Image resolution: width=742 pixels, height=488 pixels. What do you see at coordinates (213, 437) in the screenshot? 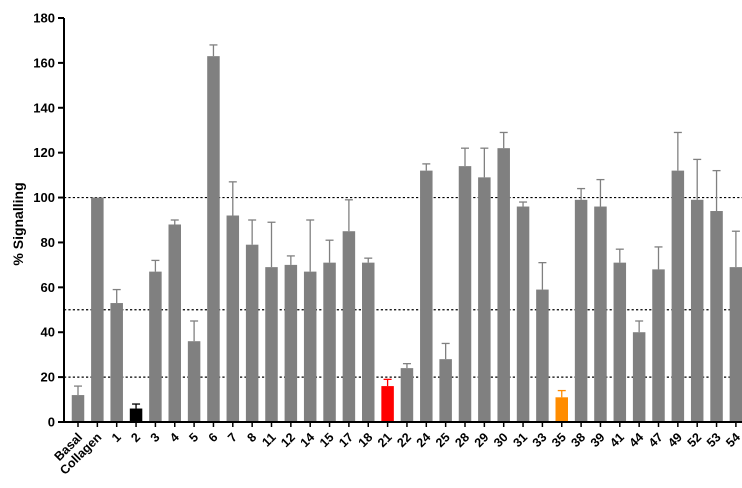
I see `x-tick-label-6: 6` at bounding box center [213, 437].